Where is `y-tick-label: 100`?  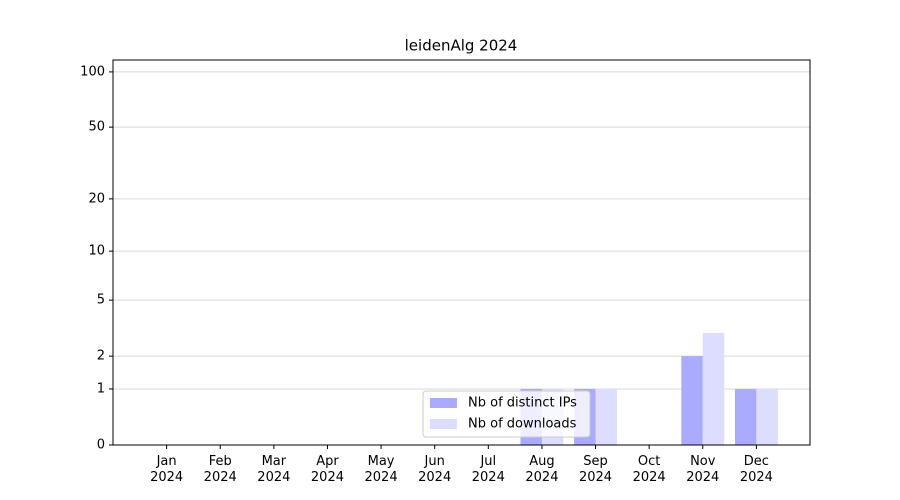
y-tick-label: 100 is located at coordinates (92, 71).